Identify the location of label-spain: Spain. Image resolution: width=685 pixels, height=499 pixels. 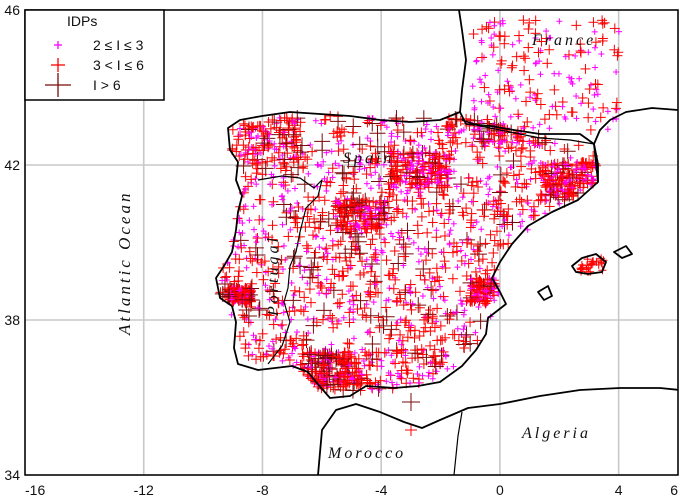
(368, 158).